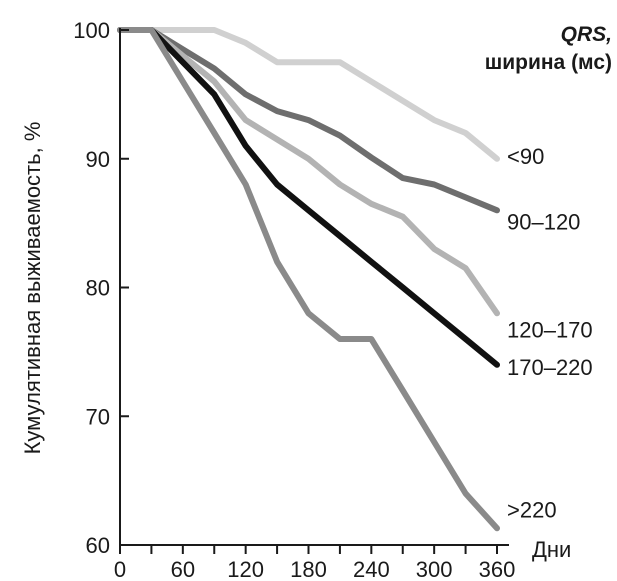 The image size is (617, 581). What do you see at coordinates (32, 288) in the screenshot?
I see `y-axis-title: Кумулятивная выживаемость, %` at bounding box center [32, 288].